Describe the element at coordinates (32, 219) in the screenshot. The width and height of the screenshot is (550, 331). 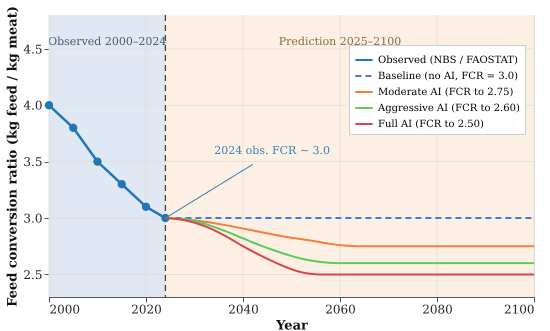
I see `y-tick-label: 3.0` at that location.